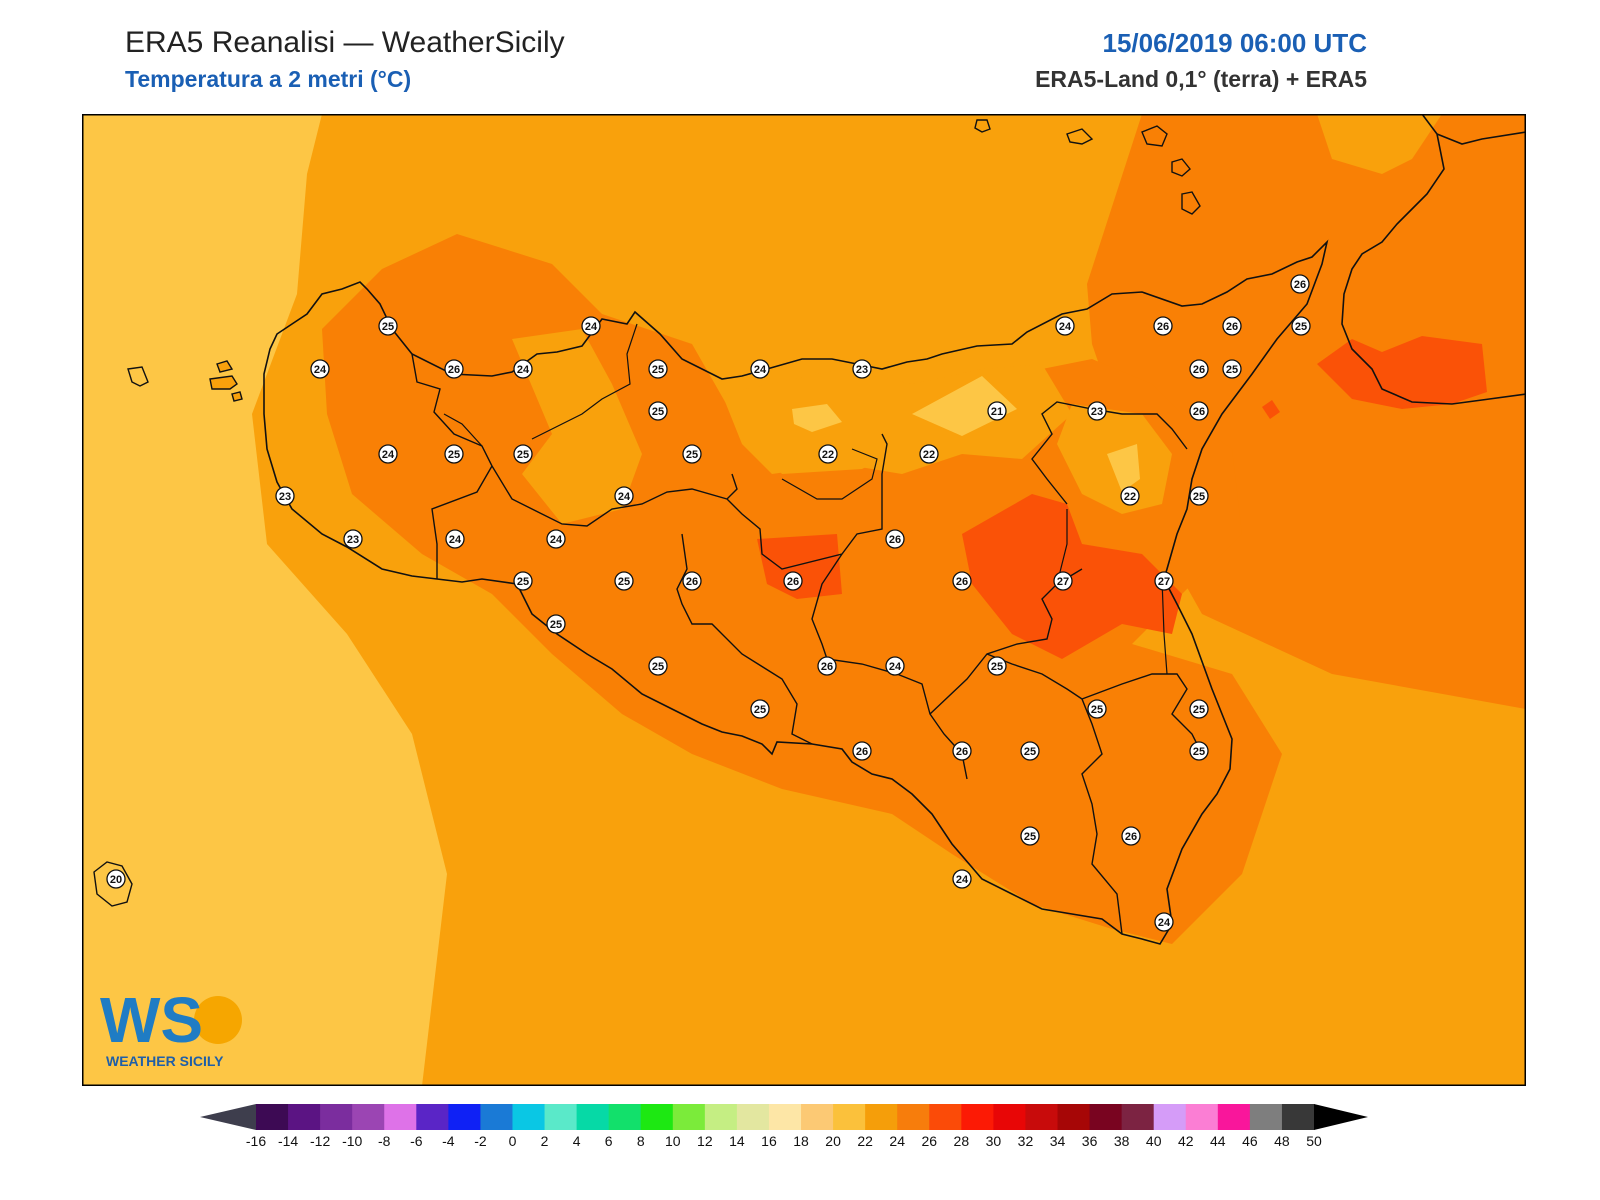 This screenshot has width=1600, height=1200. I want to click on legend-tick-label: -8, so click(384, 1141).